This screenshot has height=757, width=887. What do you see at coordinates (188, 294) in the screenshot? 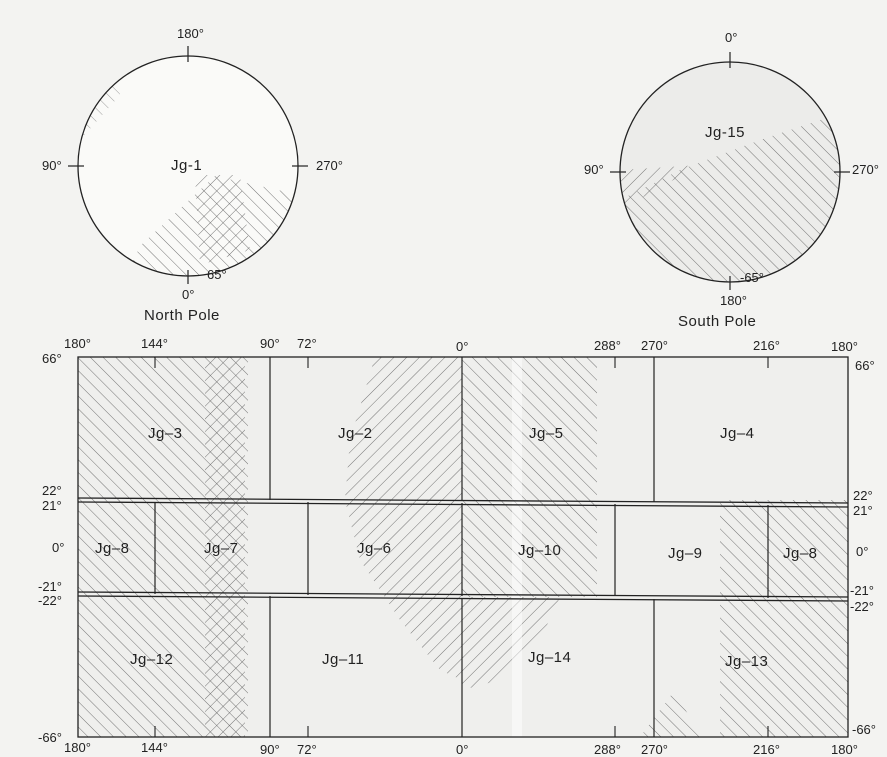
I see `north-pole-lon-bottom: 0°` at bounding box center [188, 294].